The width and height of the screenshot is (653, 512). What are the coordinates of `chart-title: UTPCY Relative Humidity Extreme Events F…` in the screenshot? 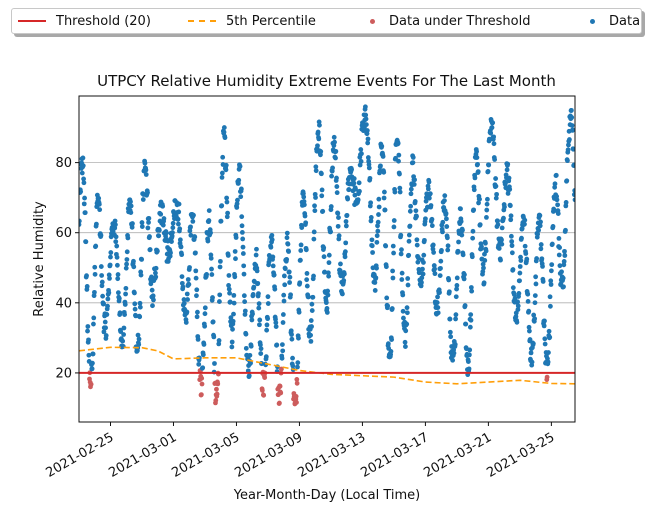 It's located at (326, 81).